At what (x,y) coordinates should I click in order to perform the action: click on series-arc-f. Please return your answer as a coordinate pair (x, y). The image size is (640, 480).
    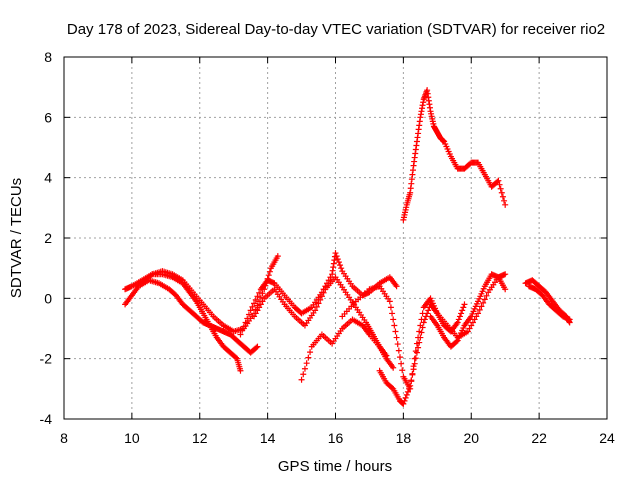
    Looking at the image, I should click on (347, 349).